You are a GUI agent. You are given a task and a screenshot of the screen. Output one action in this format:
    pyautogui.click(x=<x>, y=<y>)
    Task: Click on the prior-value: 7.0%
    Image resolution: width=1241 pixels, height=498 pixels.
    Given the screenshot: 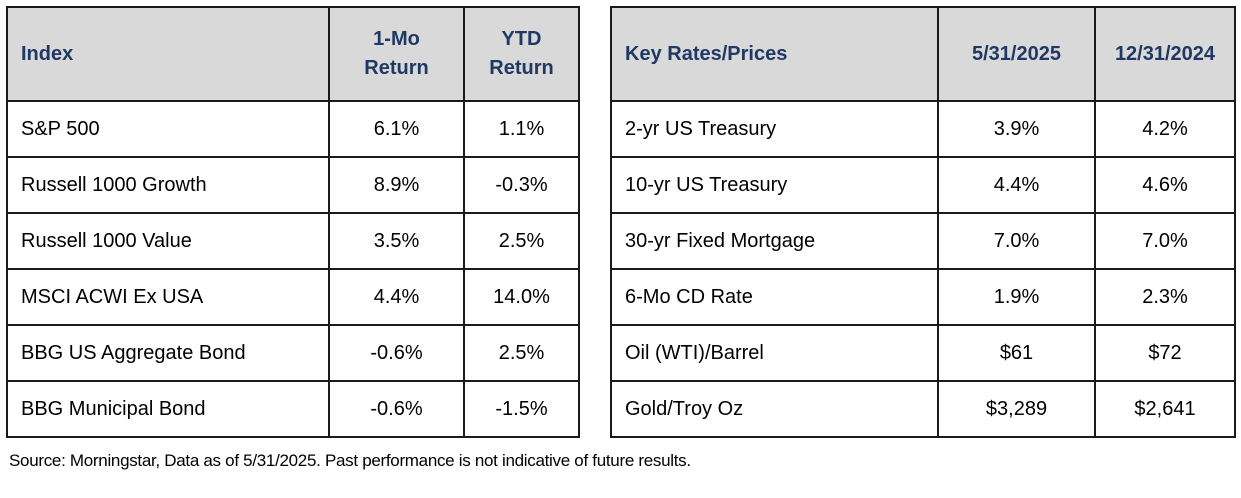 What is the action you would take?
    pyautogui.click(x=1165, y=241)
    